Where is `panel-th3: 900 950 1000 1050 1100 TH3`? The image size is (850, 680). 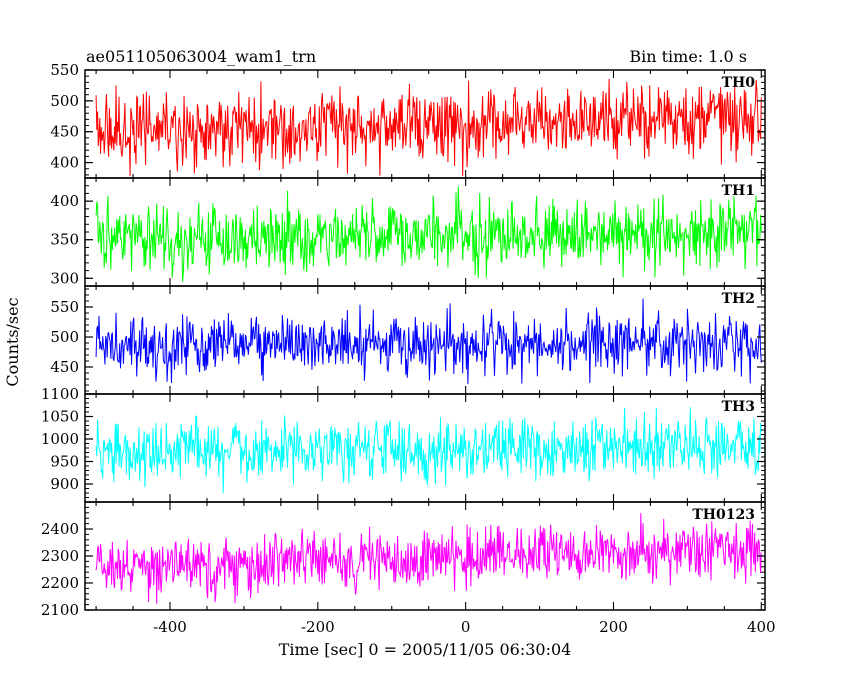 panel-th3: 900 950 1000 1050 1100 TH3 is located at coordinates (403, 444).